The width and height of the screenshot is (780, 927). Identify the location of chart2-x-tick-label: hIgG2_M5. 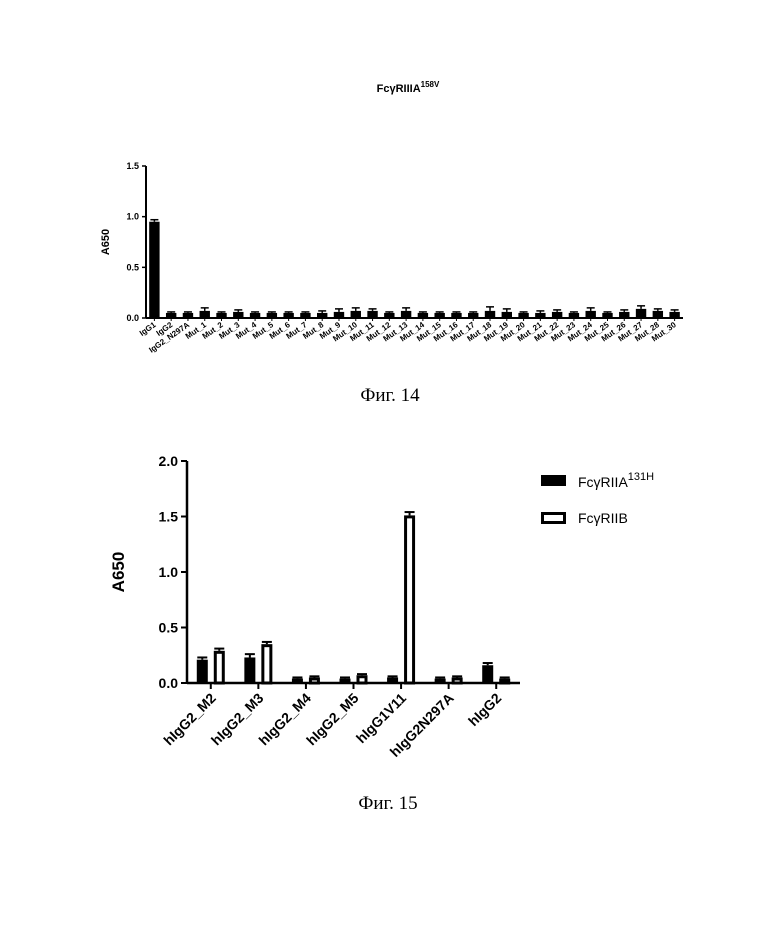
(332, 719).